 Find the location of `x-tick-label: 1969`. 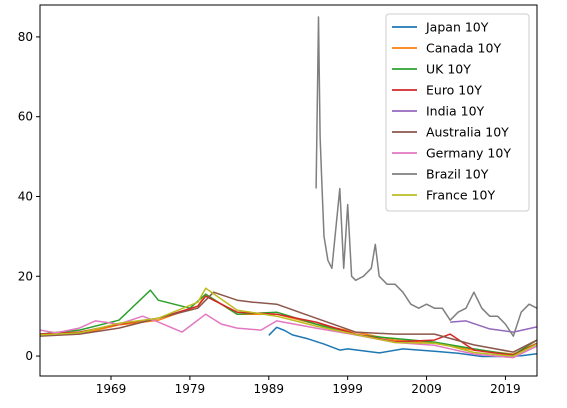

x-tick-label: 1969 is located at coordinates (111, 389).